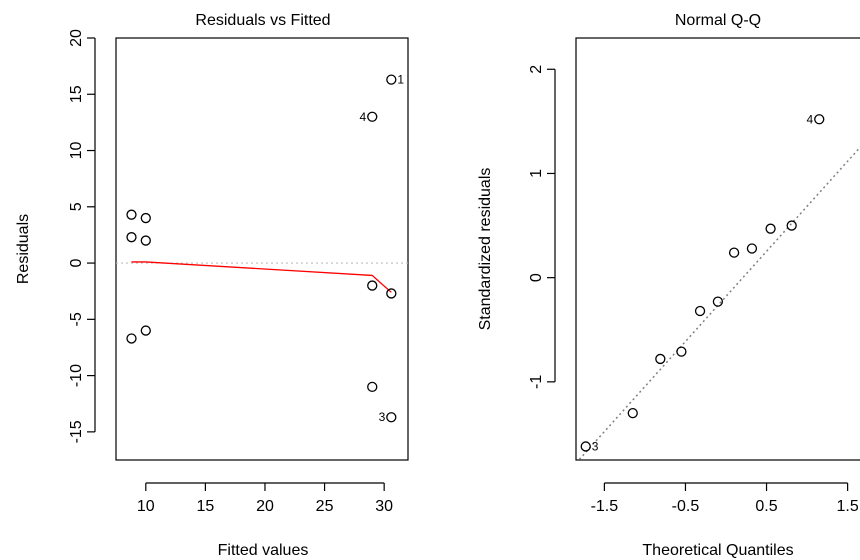 The height and width of the screenshot is (560, 860). What do you see at coordinates (76, 206) in the screenshot?
I see `y-tick-label: 5` at bounding box center [76, 206].